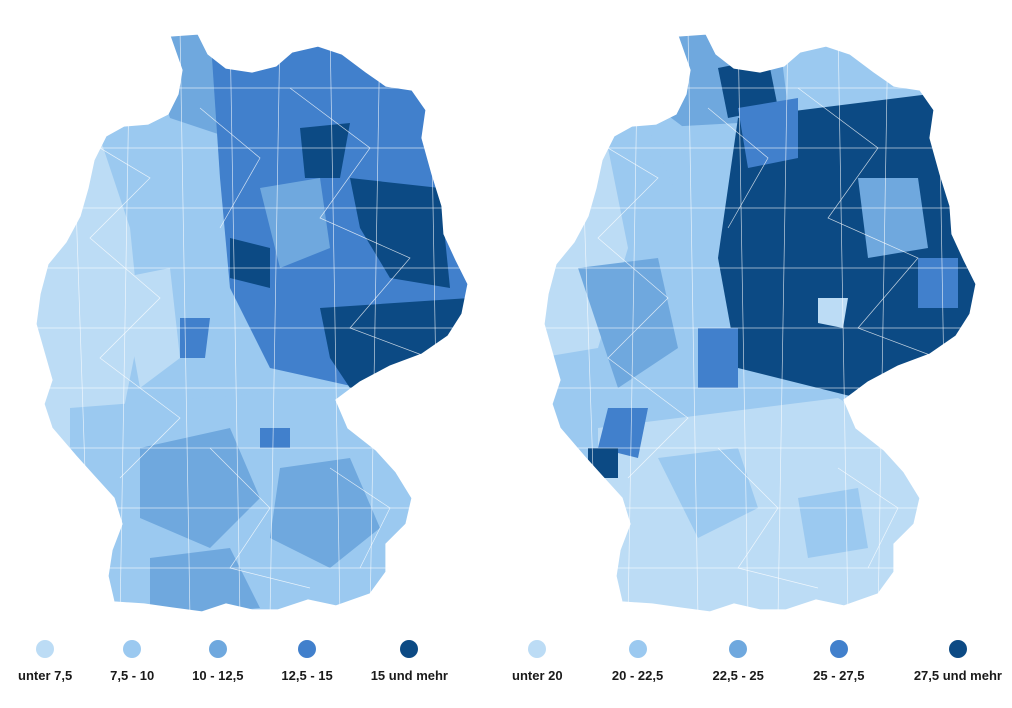  Describe the element at coordinates (537, 661) in the screenshot. I see `legend-item: unter 20` at that location.